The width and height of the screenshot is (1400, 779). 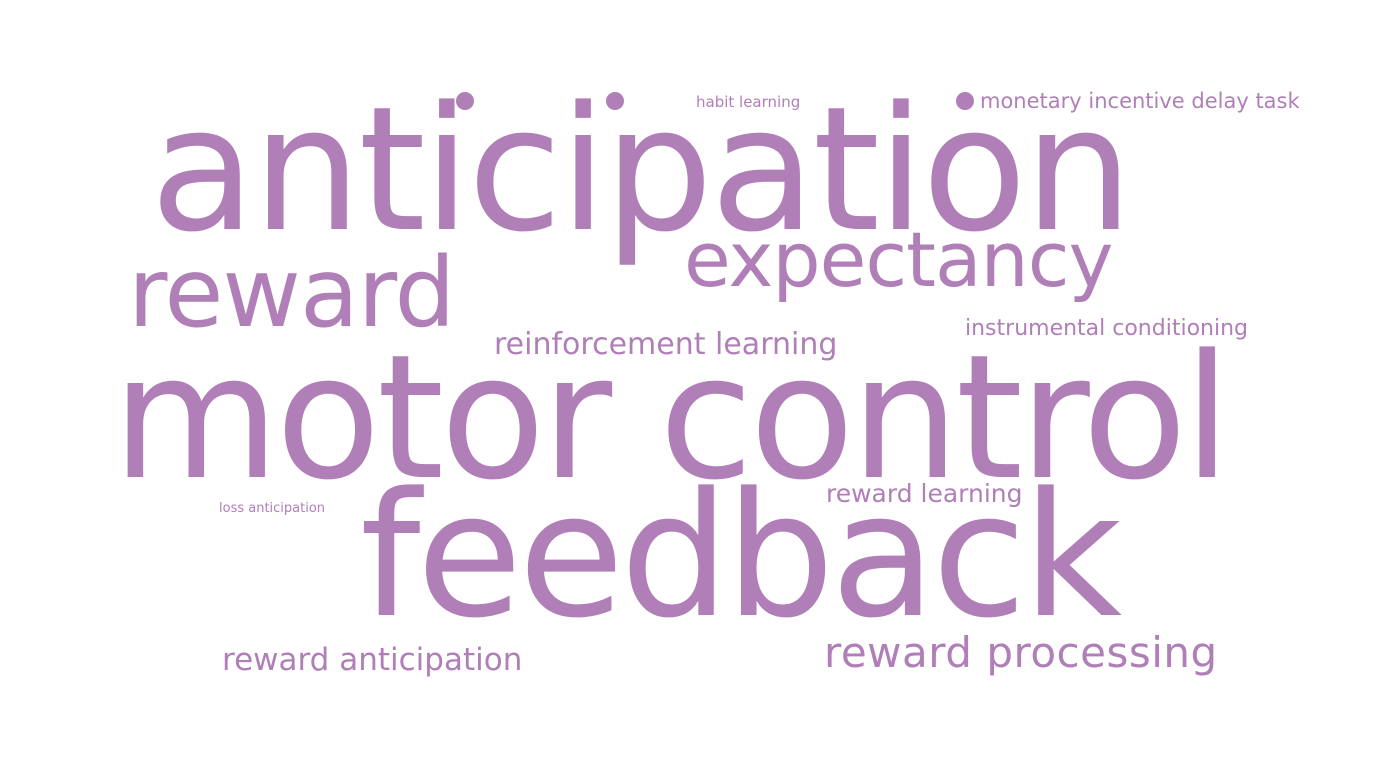 I want to click on word-reward-anticipation: reward anticipation, so click(x=372, y=660).